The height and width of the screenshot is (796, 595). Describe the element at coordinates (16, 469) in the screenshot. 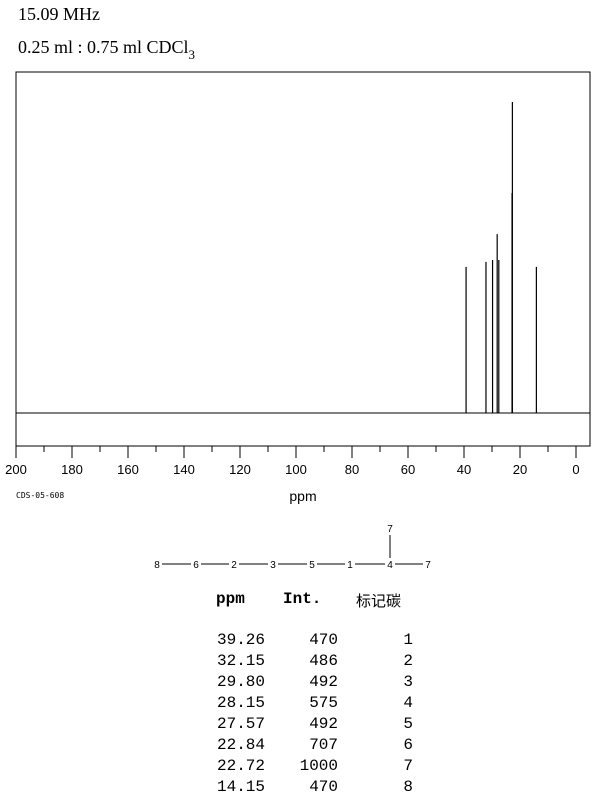

I see `x-tick-label-0: 200` at that location.